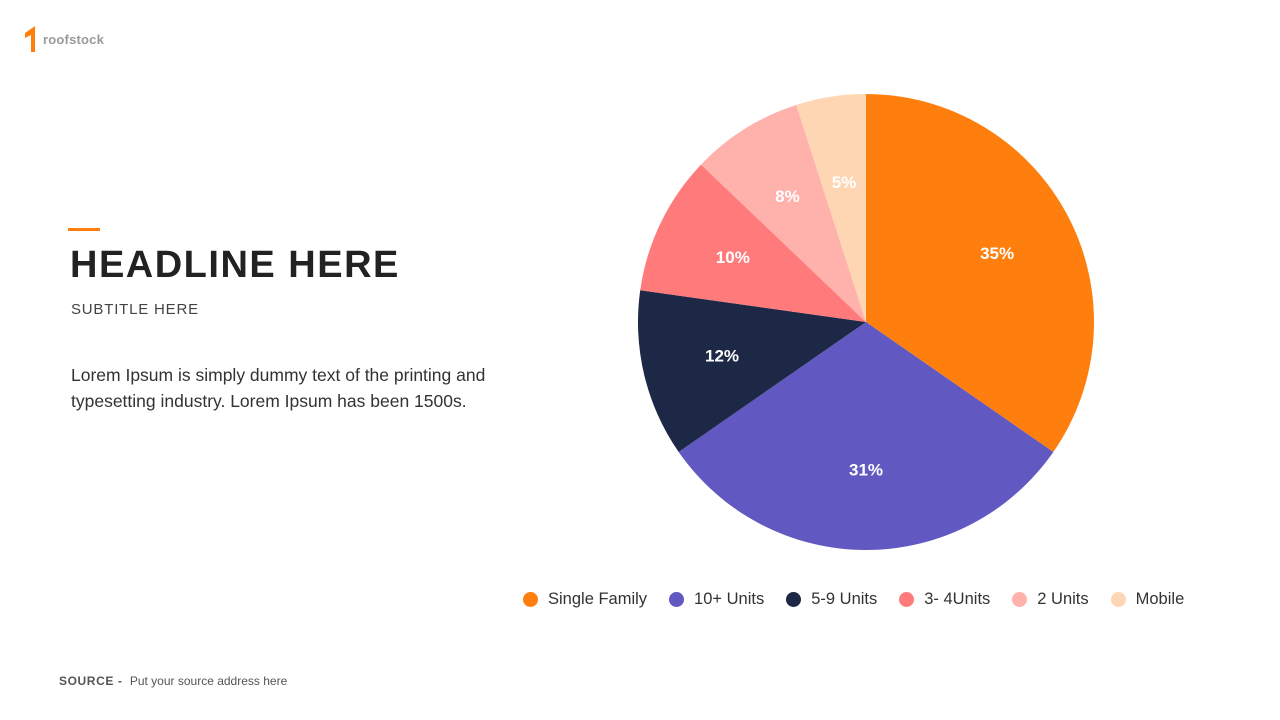 This screenshot has height=720, width=1280. What do you see at coordinates (866, 470) in the screenshot?
I see `pie-slice-label: 31%` at bounding box center [866, 470].